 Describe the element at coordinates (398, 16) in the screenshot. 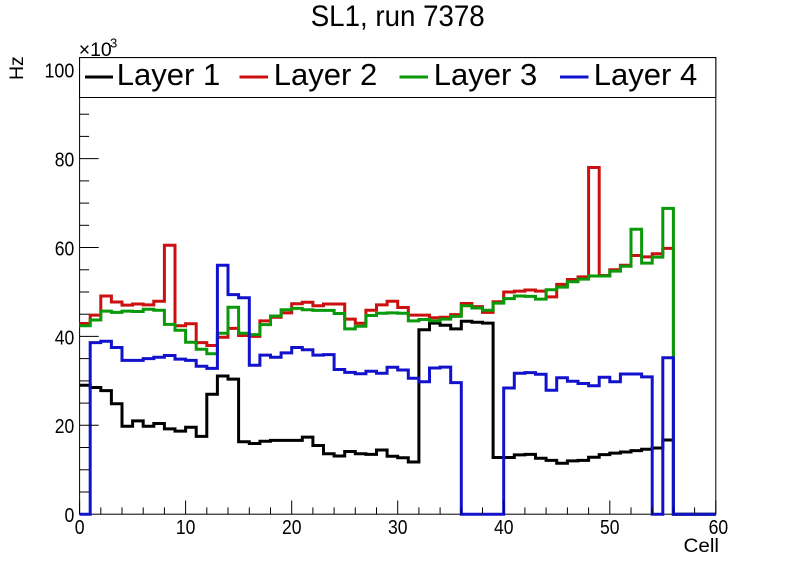

I see `svg-text: SL1, run 7378` at that location.